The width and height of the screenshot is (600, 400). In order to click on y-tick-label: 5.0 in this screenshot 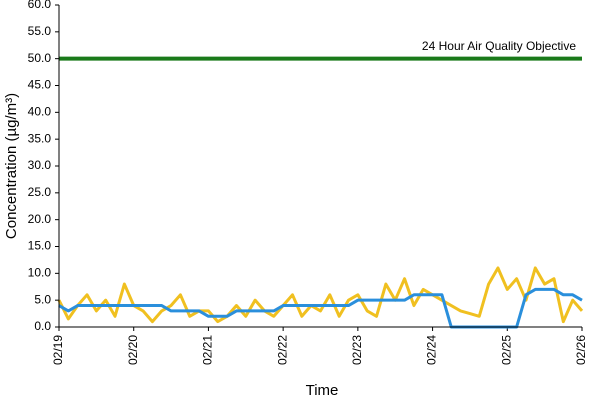, I will do `click(42, 299)`.